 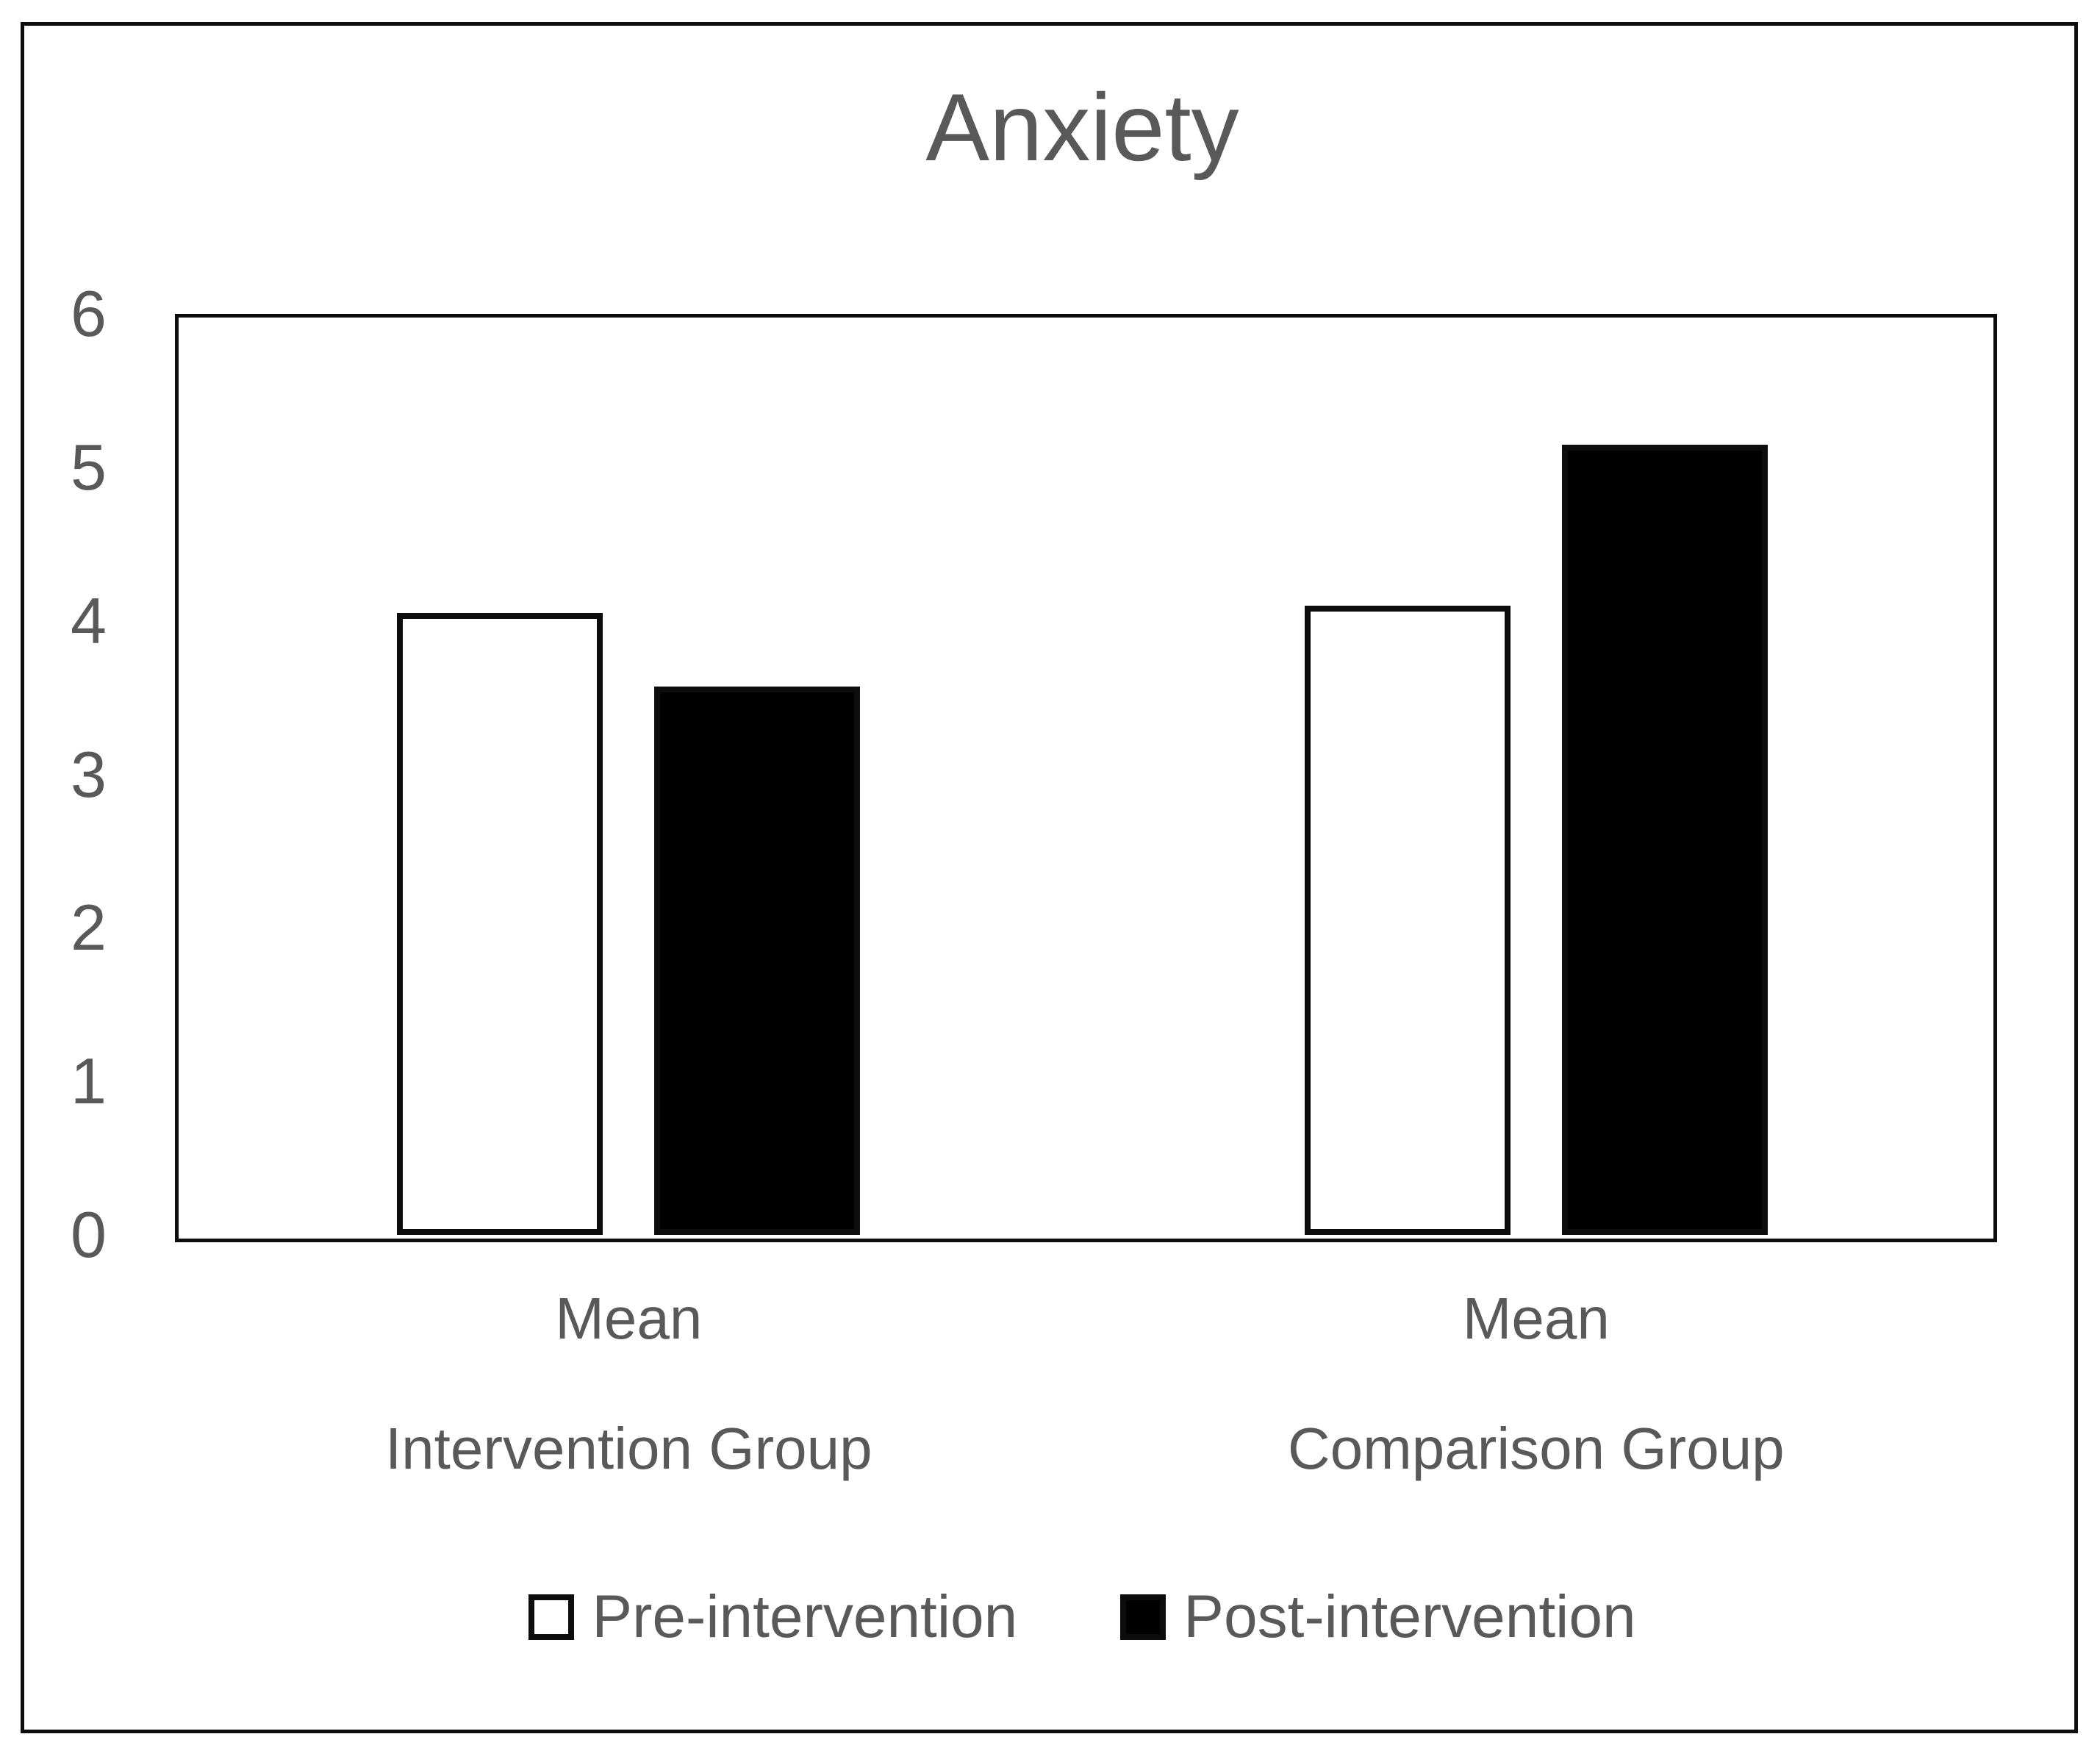 I want to click on legend-label: Pre-intervention, so click(x=805, y=1617).